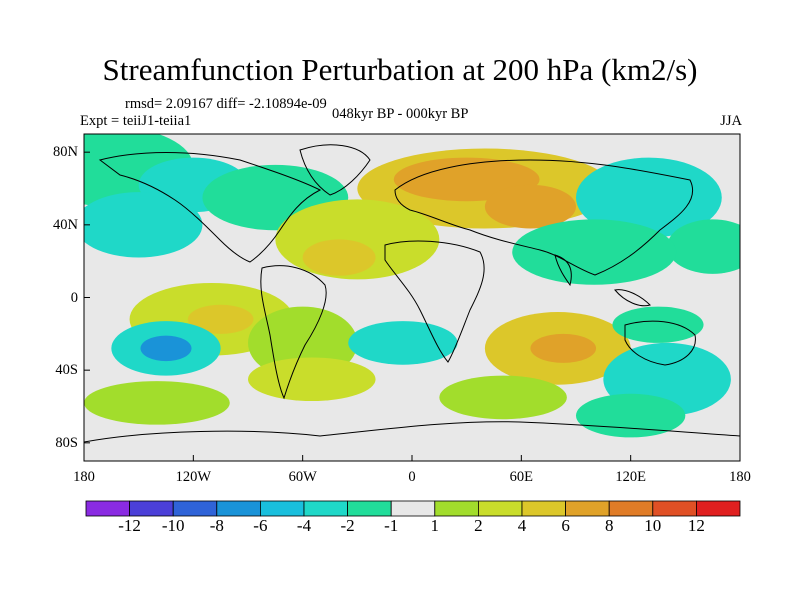 This screenshot has width=800, height=600. Describe the element at coordinates (521, 477) in the screenshot. I see `lon-label-4: 60E` at that location.